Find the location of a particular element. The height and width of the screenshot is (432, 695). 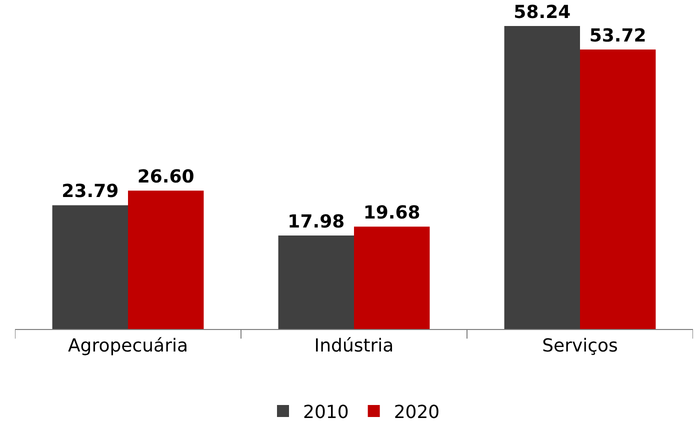

x-tick-label: Serviços is located at coordinates (580, 346).